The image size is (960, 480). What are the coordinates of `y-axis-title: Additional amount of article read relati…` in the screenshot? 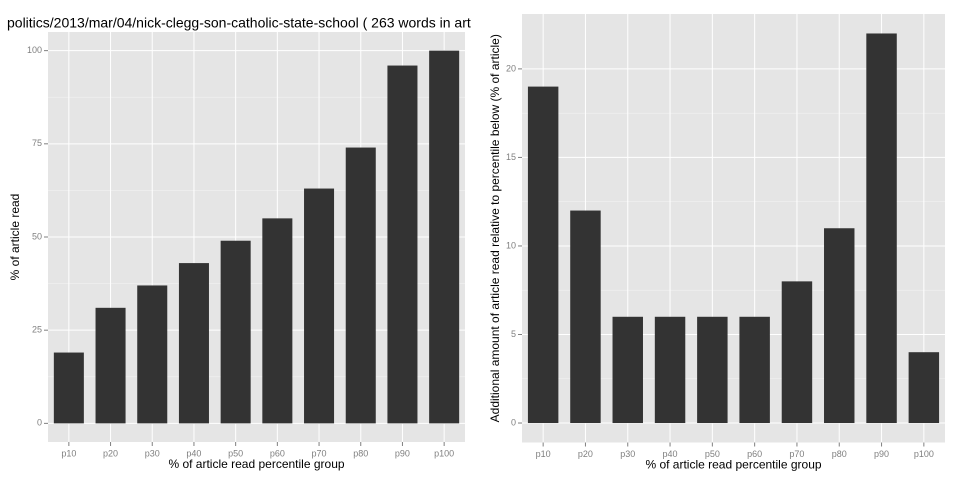 It's located at (495, 228).